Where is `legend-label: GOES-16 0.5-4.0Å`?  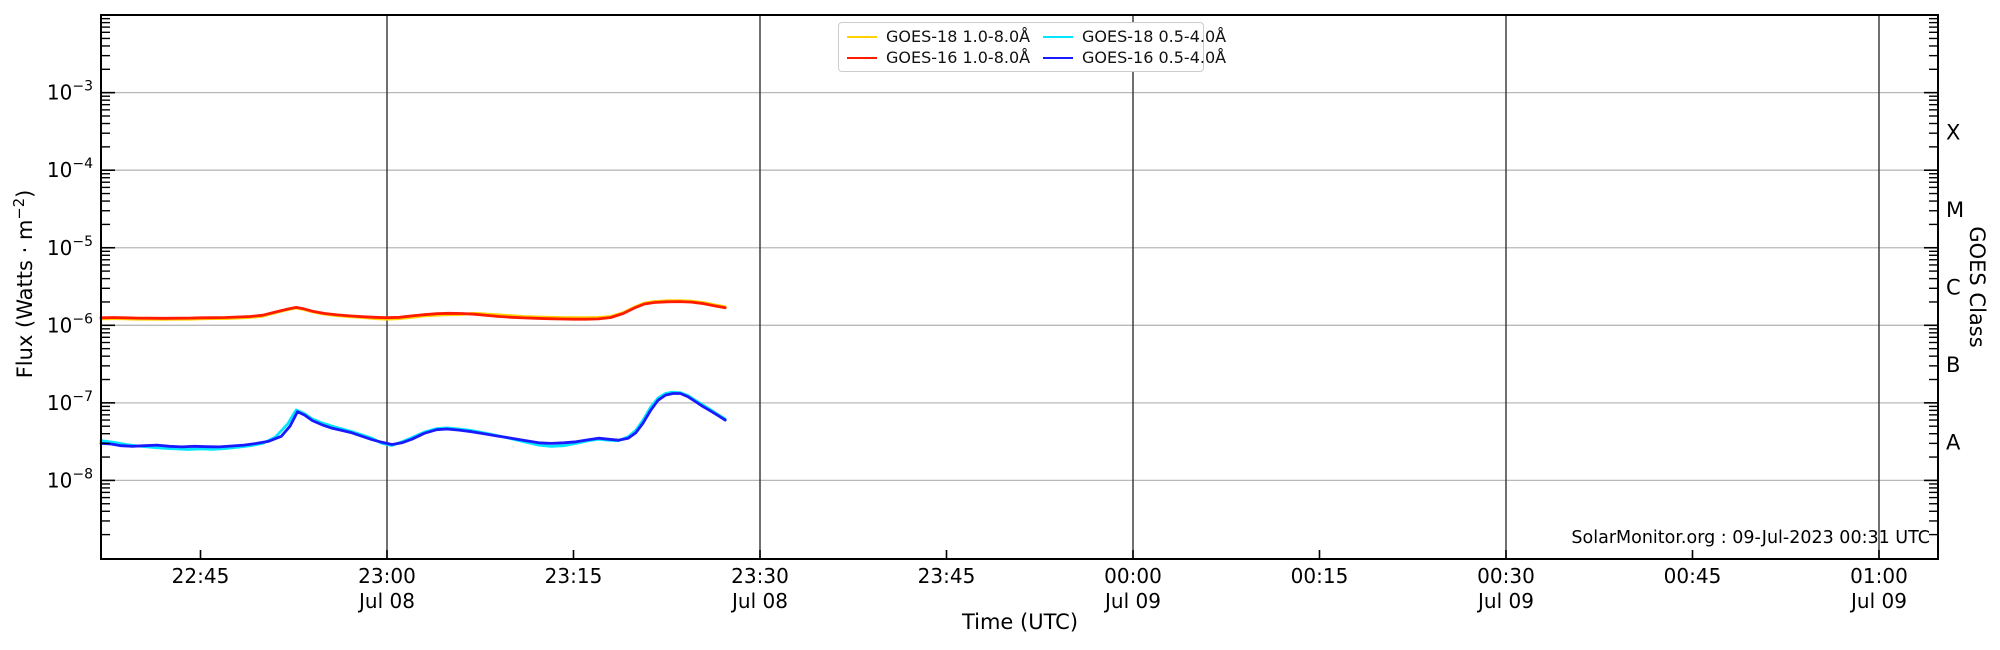
legend-label: GOES-16 0.5-4.0Å is located at coordinates (1154, 57).